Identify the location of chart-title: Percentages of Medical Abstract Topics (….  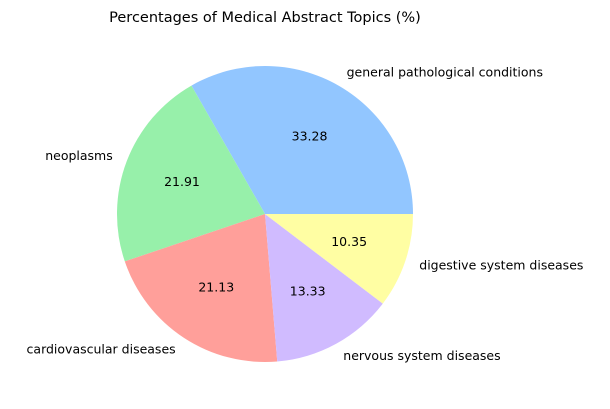
(265, 18).